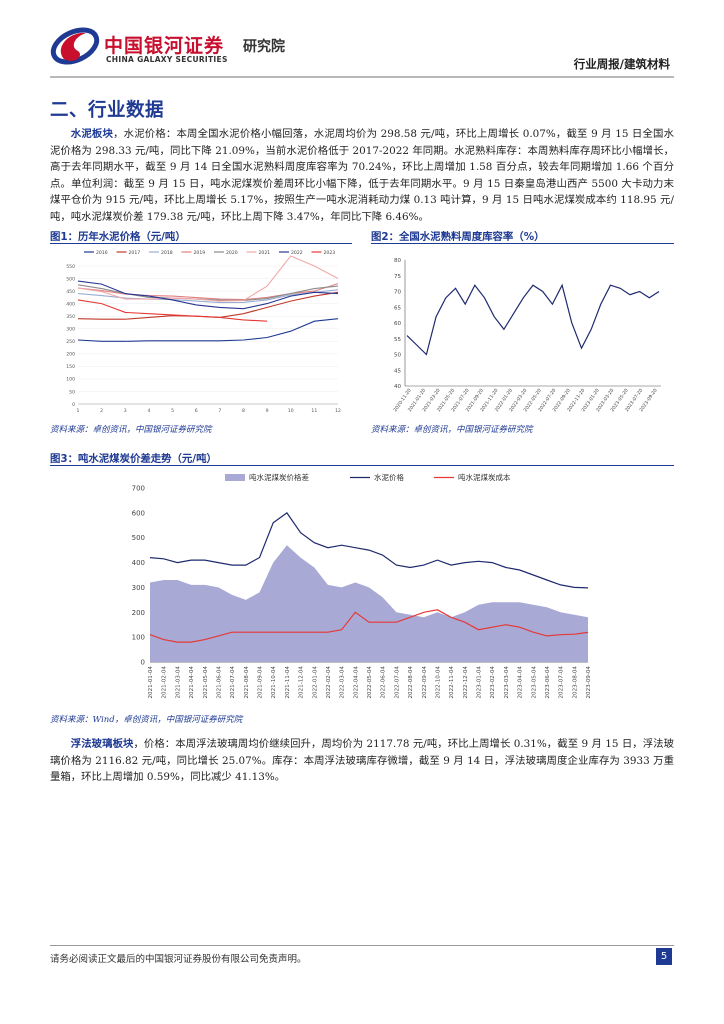 The image size is (724, 1024). Describe the element at coordinates (356, 682) in the screenshot. I see `fig3-x-tick: 2022-04-04` at that location.